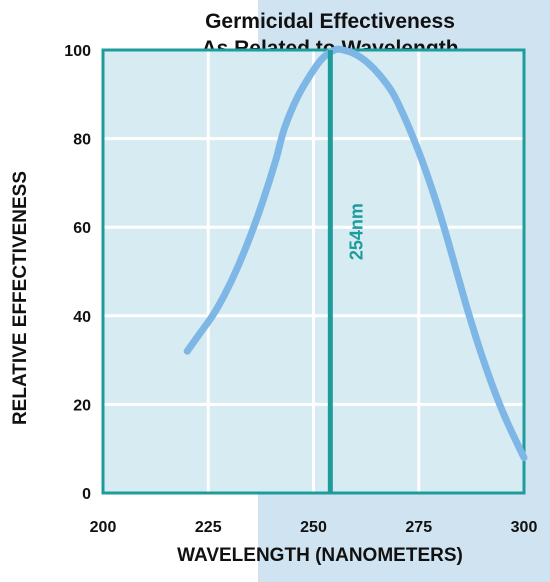 Image resolution: width=550 pixels, height=582 pixels. What do you see at coordinates (82, 405) in the screenshot?
I see `y-tick-label-20: 20` at bounding box center [82, 405].